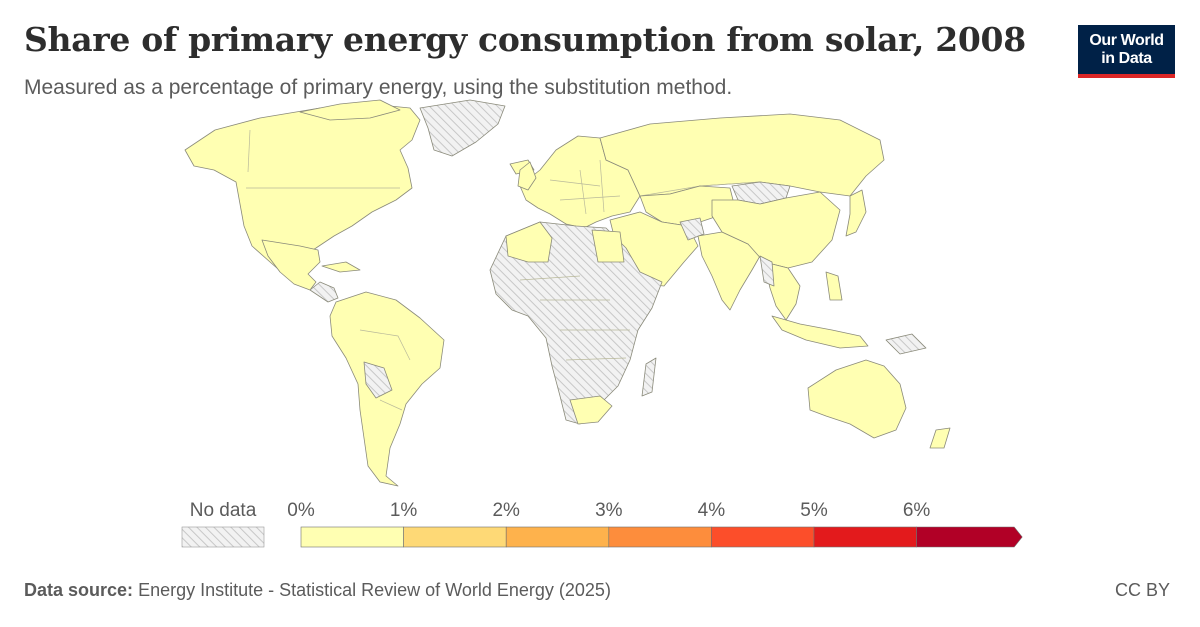 The height and width of the screenshot is (627, 1200). Describe the element at coordinates (462, 128) in the screenshot. I see `region-greenland` at that location.